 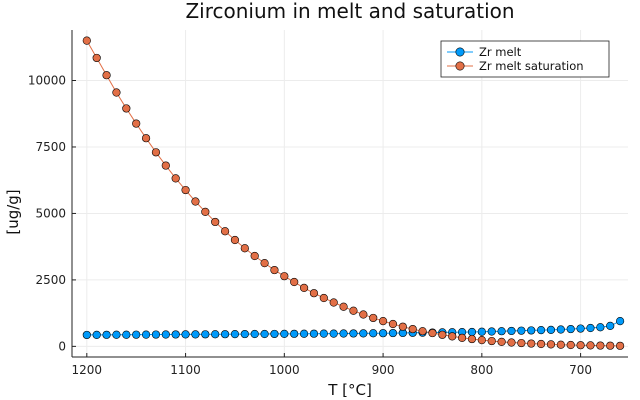 What do you see at coordinates (525, 59) in the screenshot?
I see `legend-box` at bounding box center [525, 59].